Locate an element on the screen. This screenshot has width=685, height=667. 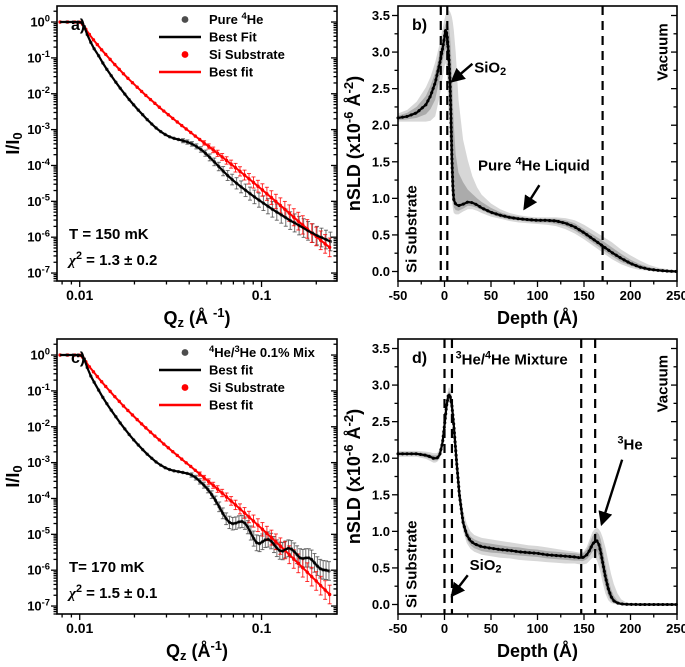
si-substrate-data-best-fit-line is located at coordinates (195, 135).